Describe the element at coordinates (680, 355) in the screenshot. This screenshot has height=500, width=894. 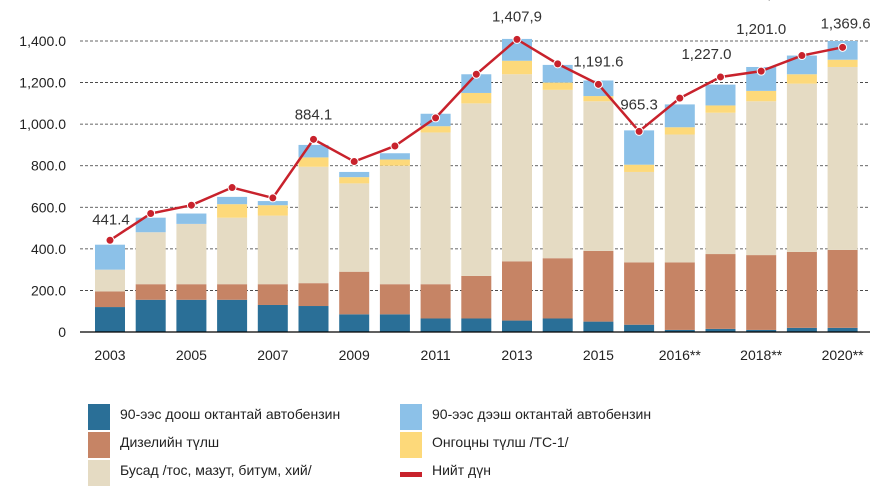
I see `x-tick-label: 2016**` at that location.